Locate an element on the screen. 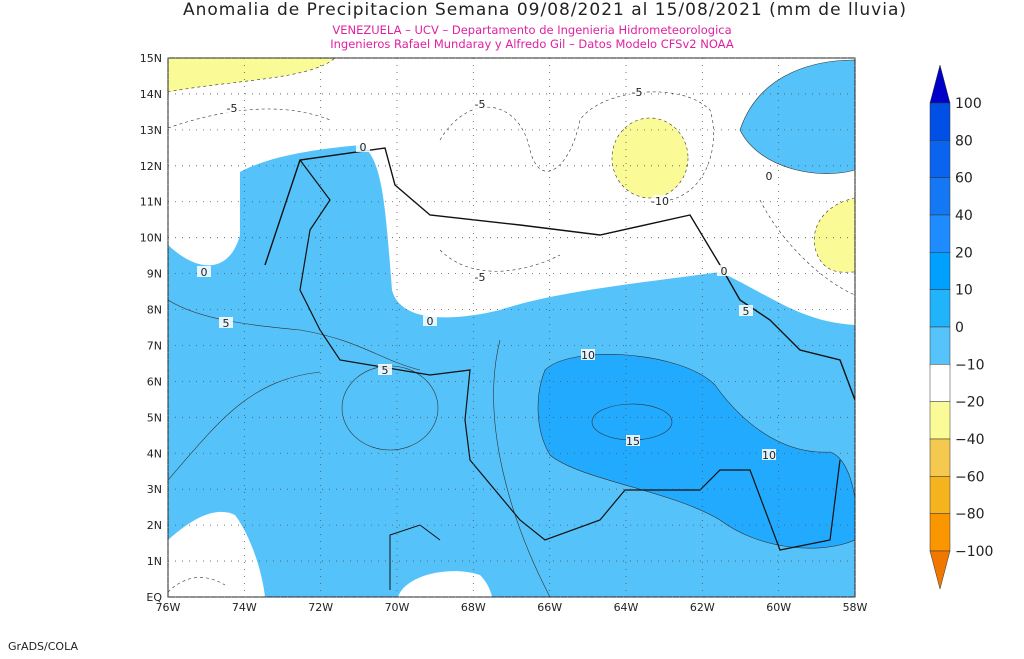 The height and width of the screenshot is (659, 1024). lat-label: 5N is located at coordinates (154, 417).